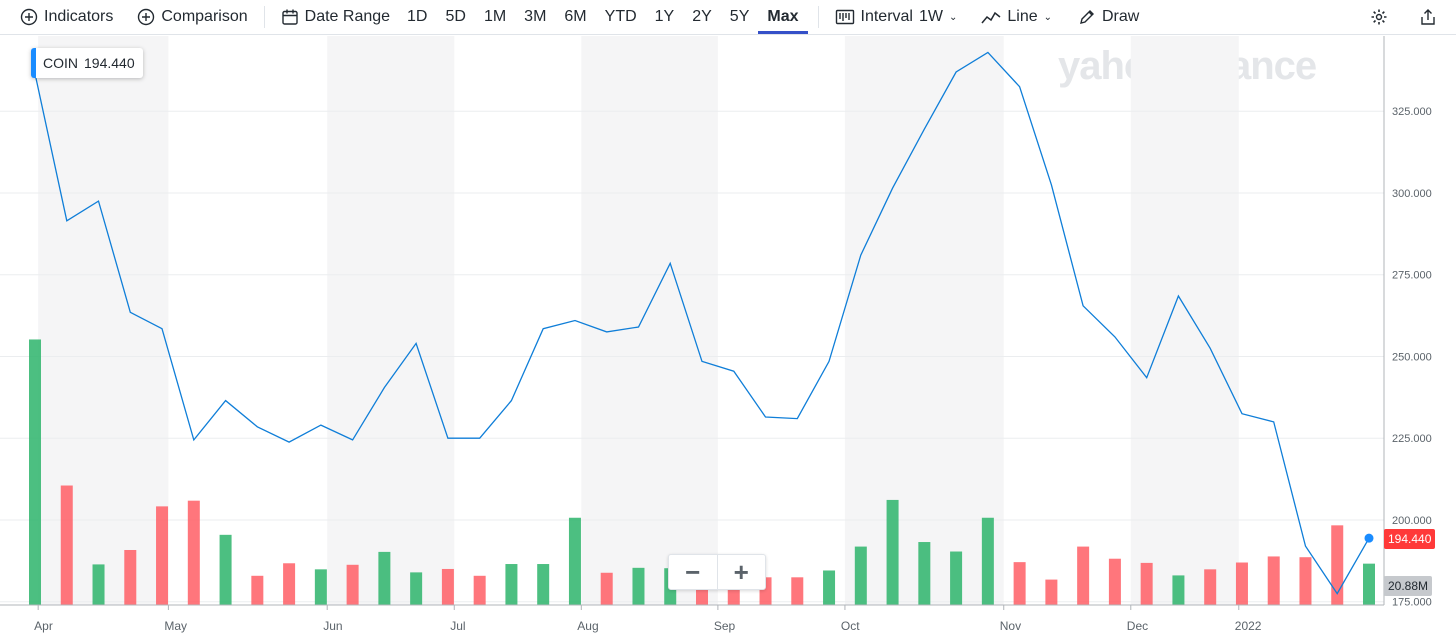  I want to click on gear-icon, so click(1379, 17).